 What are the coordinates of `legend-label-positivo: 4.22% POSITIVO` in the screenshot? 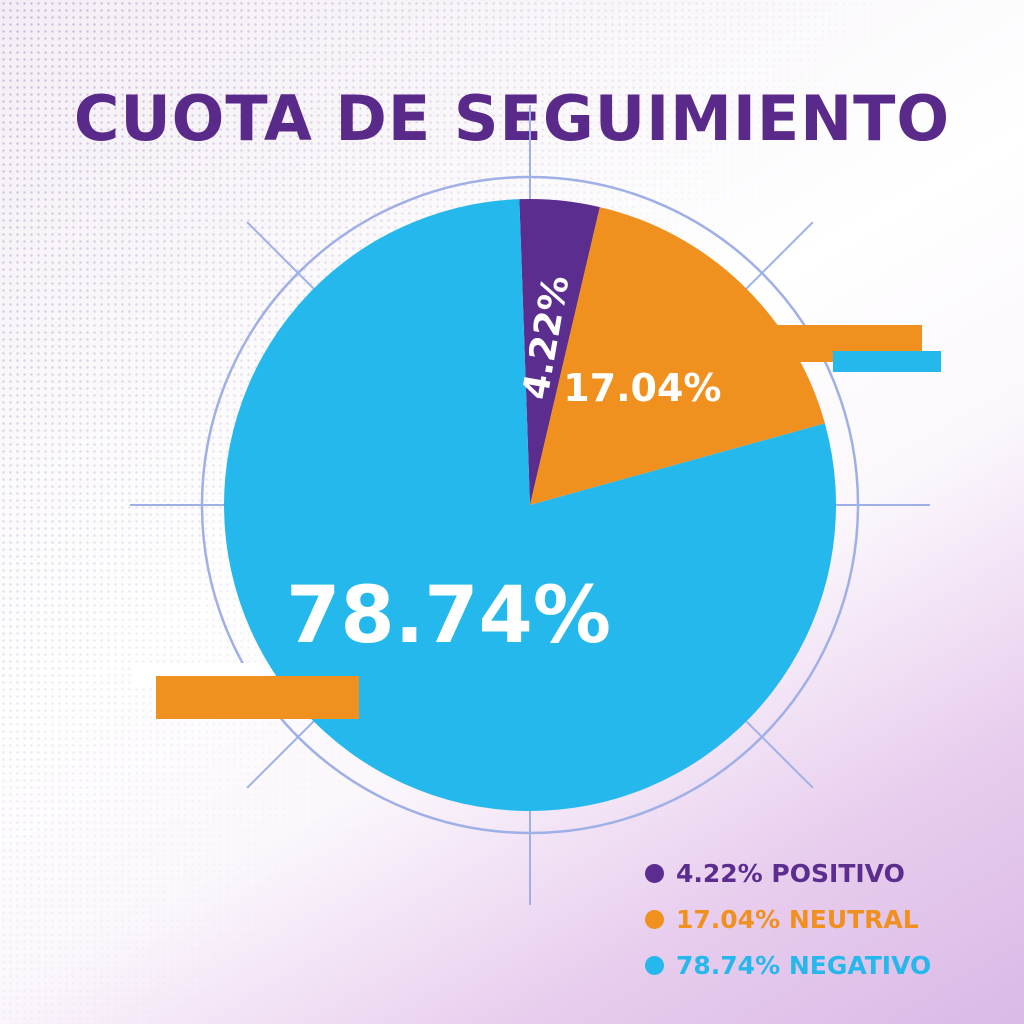 It's located at (790, 873).